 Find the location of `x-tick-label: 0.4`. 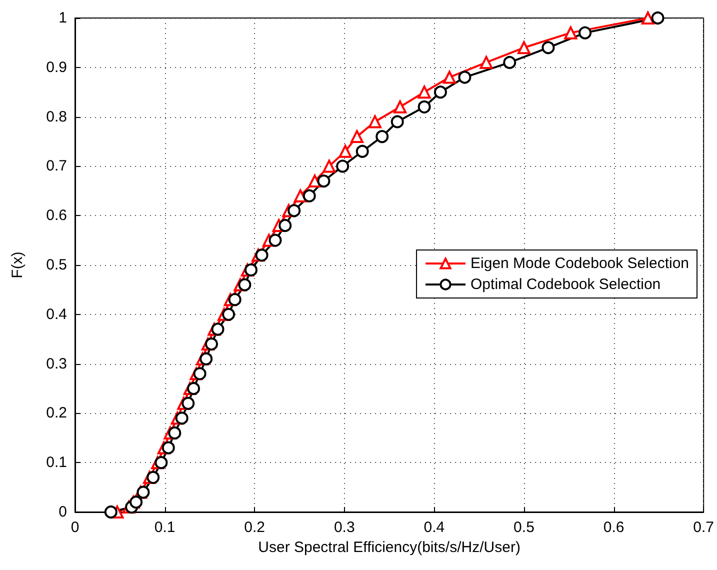

x-tick-label: 0.4 is located at coordinates (434, 527).